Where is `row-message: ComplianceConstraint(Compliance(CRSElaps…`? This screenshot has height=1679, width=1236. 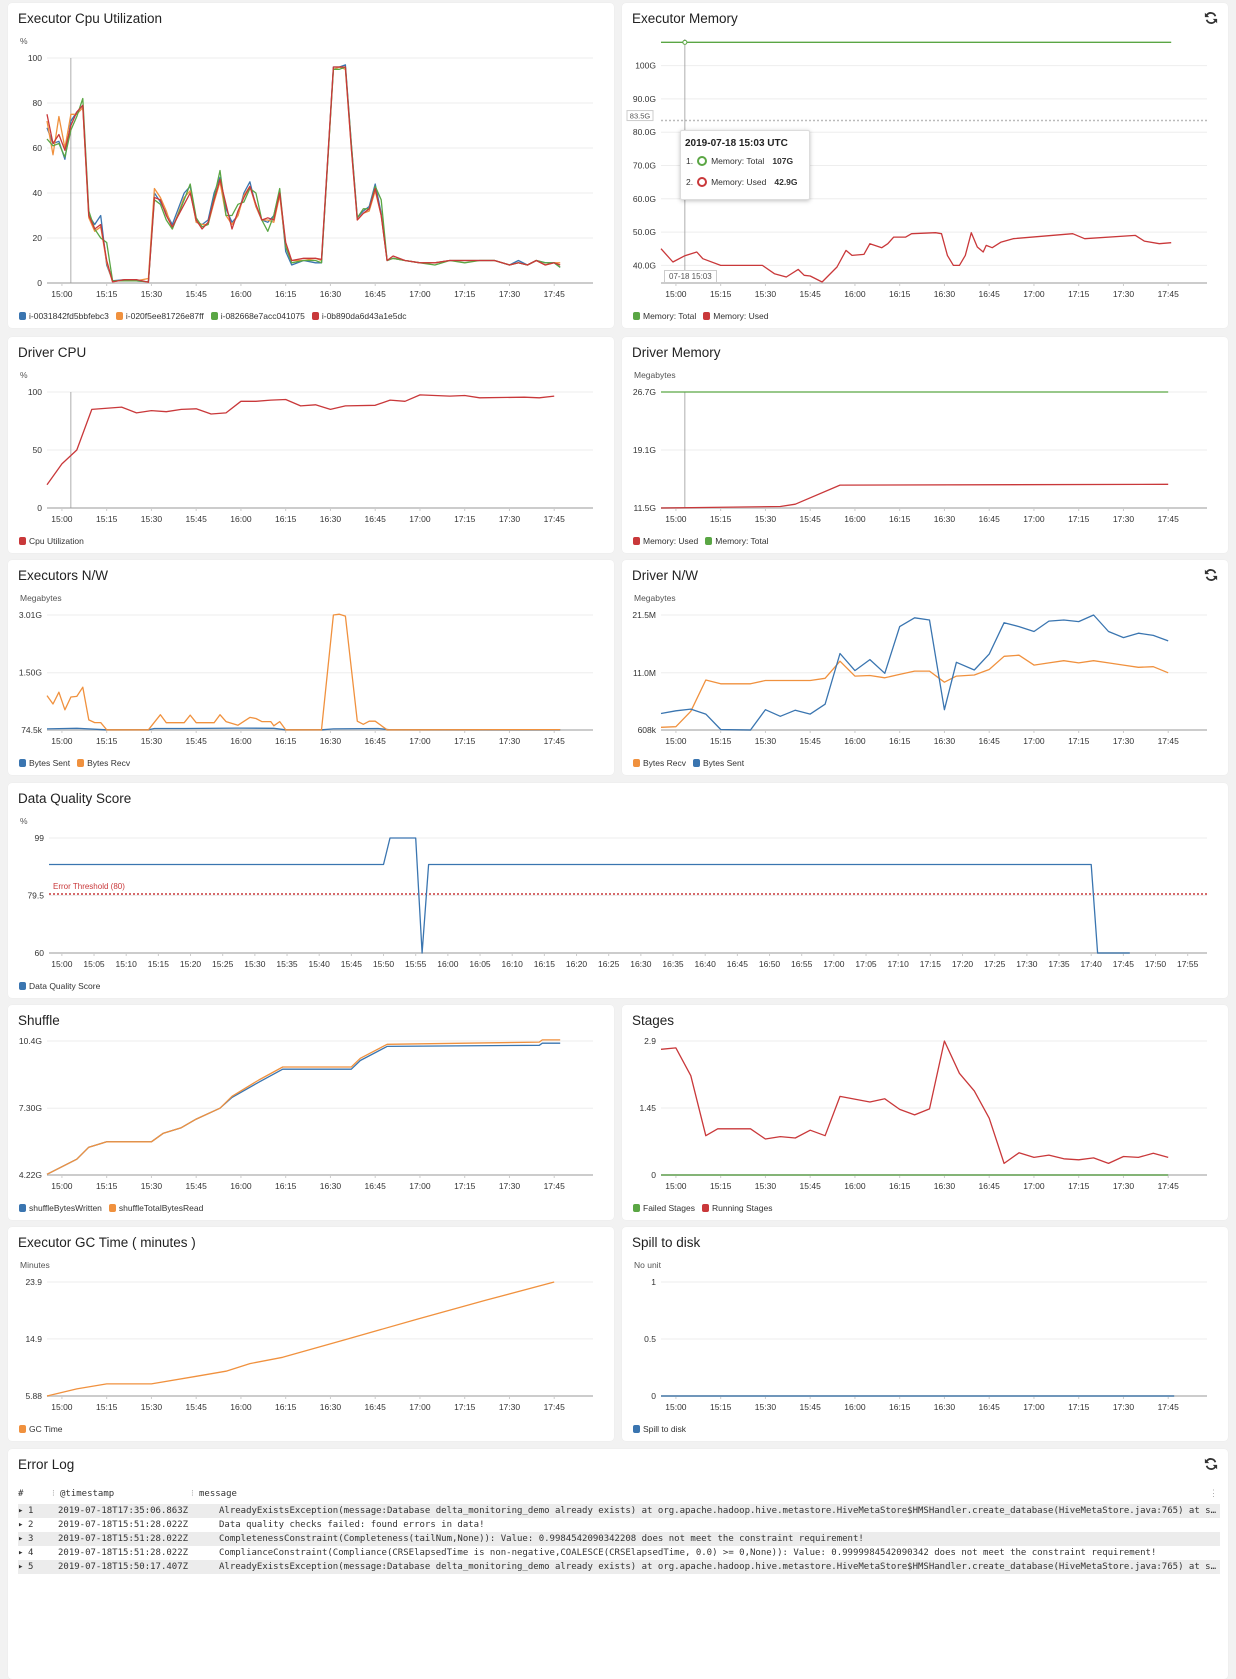
row-message: ComplianceConstraint(Compliance(CRSElaps… is located at coordinates (688, 1553).